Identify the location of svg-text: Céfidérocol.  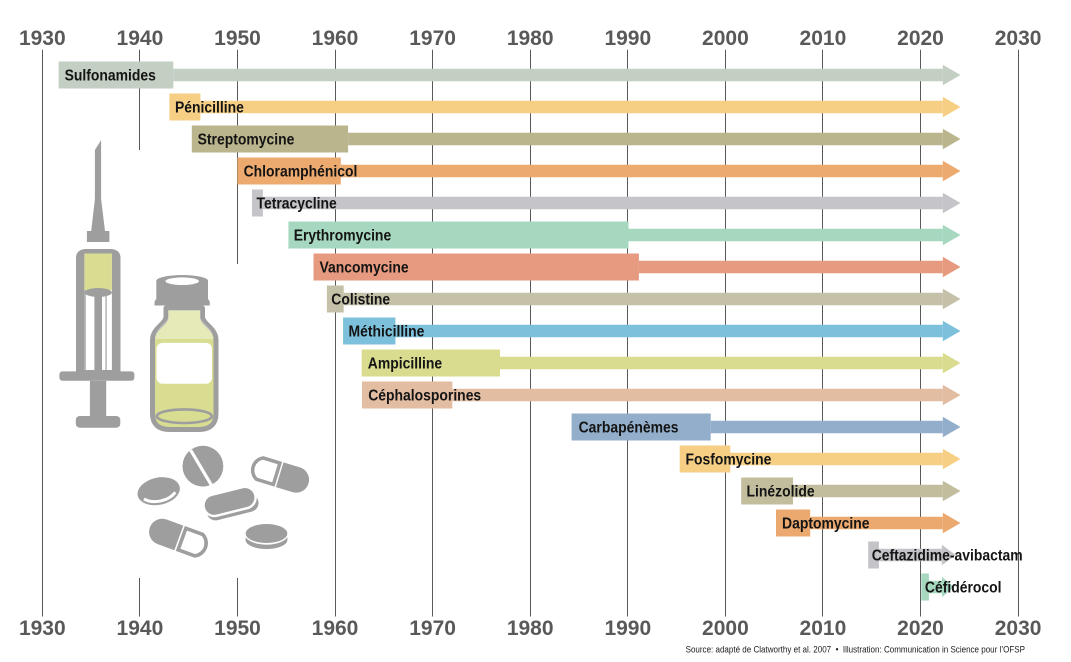
(963, 588).